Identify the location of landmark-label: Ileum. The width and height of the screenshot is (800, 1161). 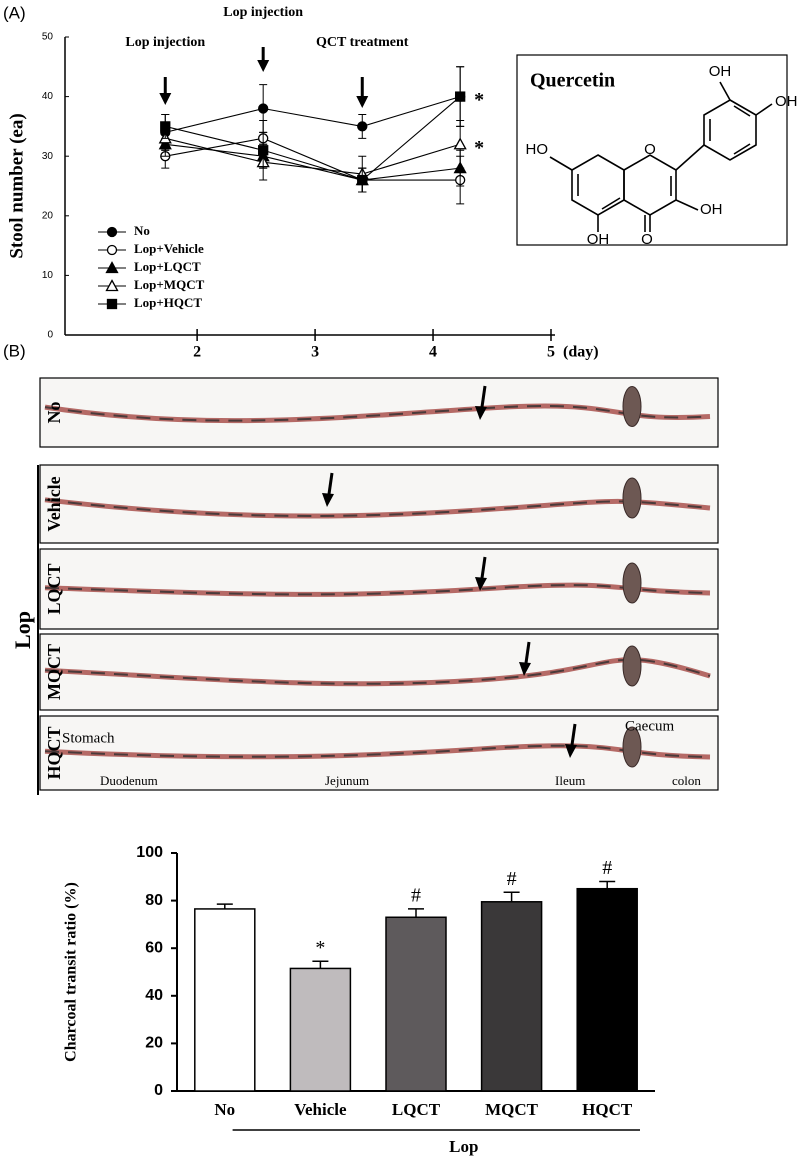
(570, 780).